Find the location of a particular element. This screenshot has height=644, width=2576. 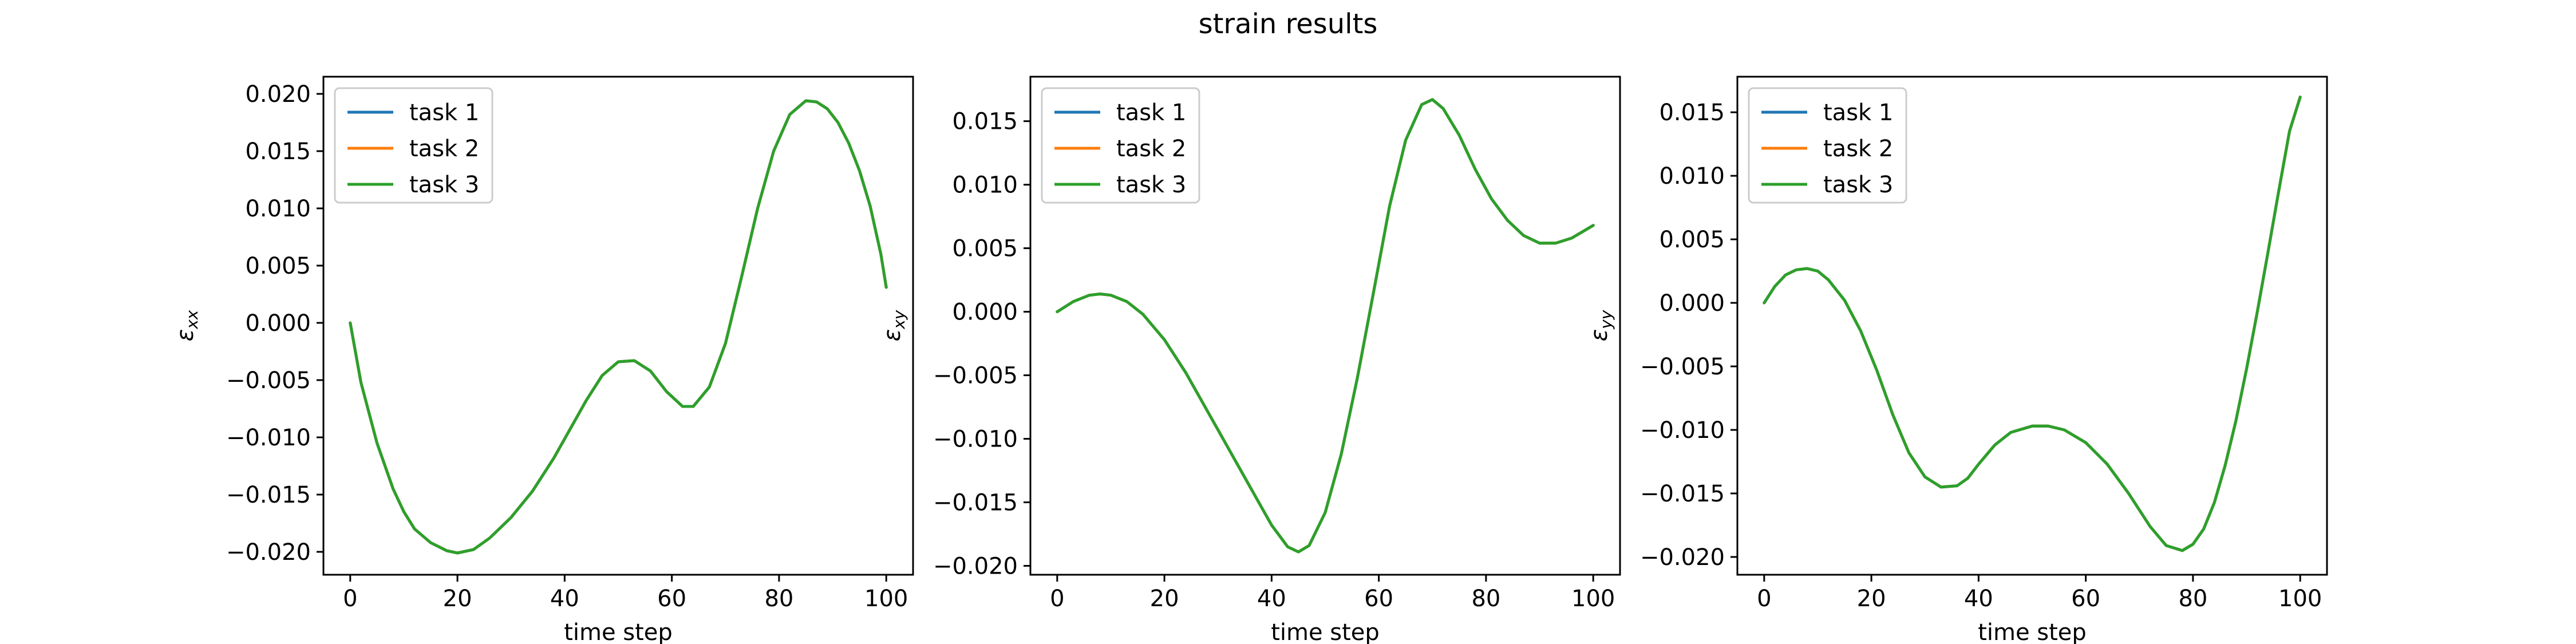

series-lines-exy is located at coordinates (1325, 326).